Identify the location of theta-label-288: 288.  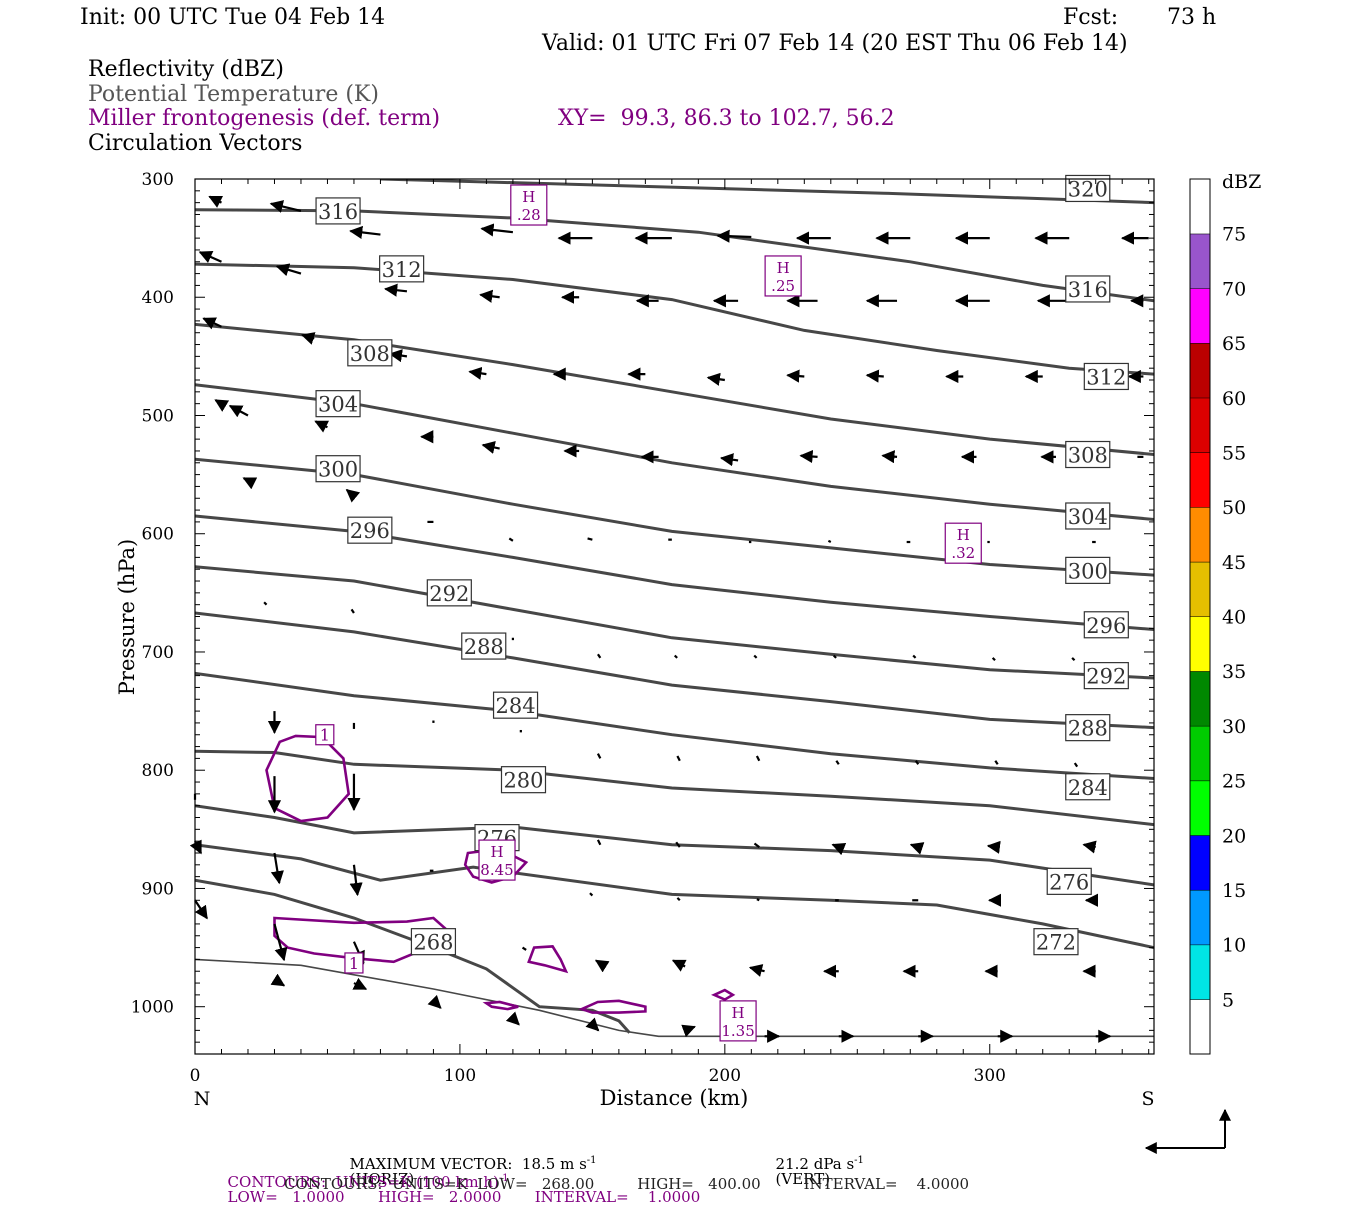
(484, 646).